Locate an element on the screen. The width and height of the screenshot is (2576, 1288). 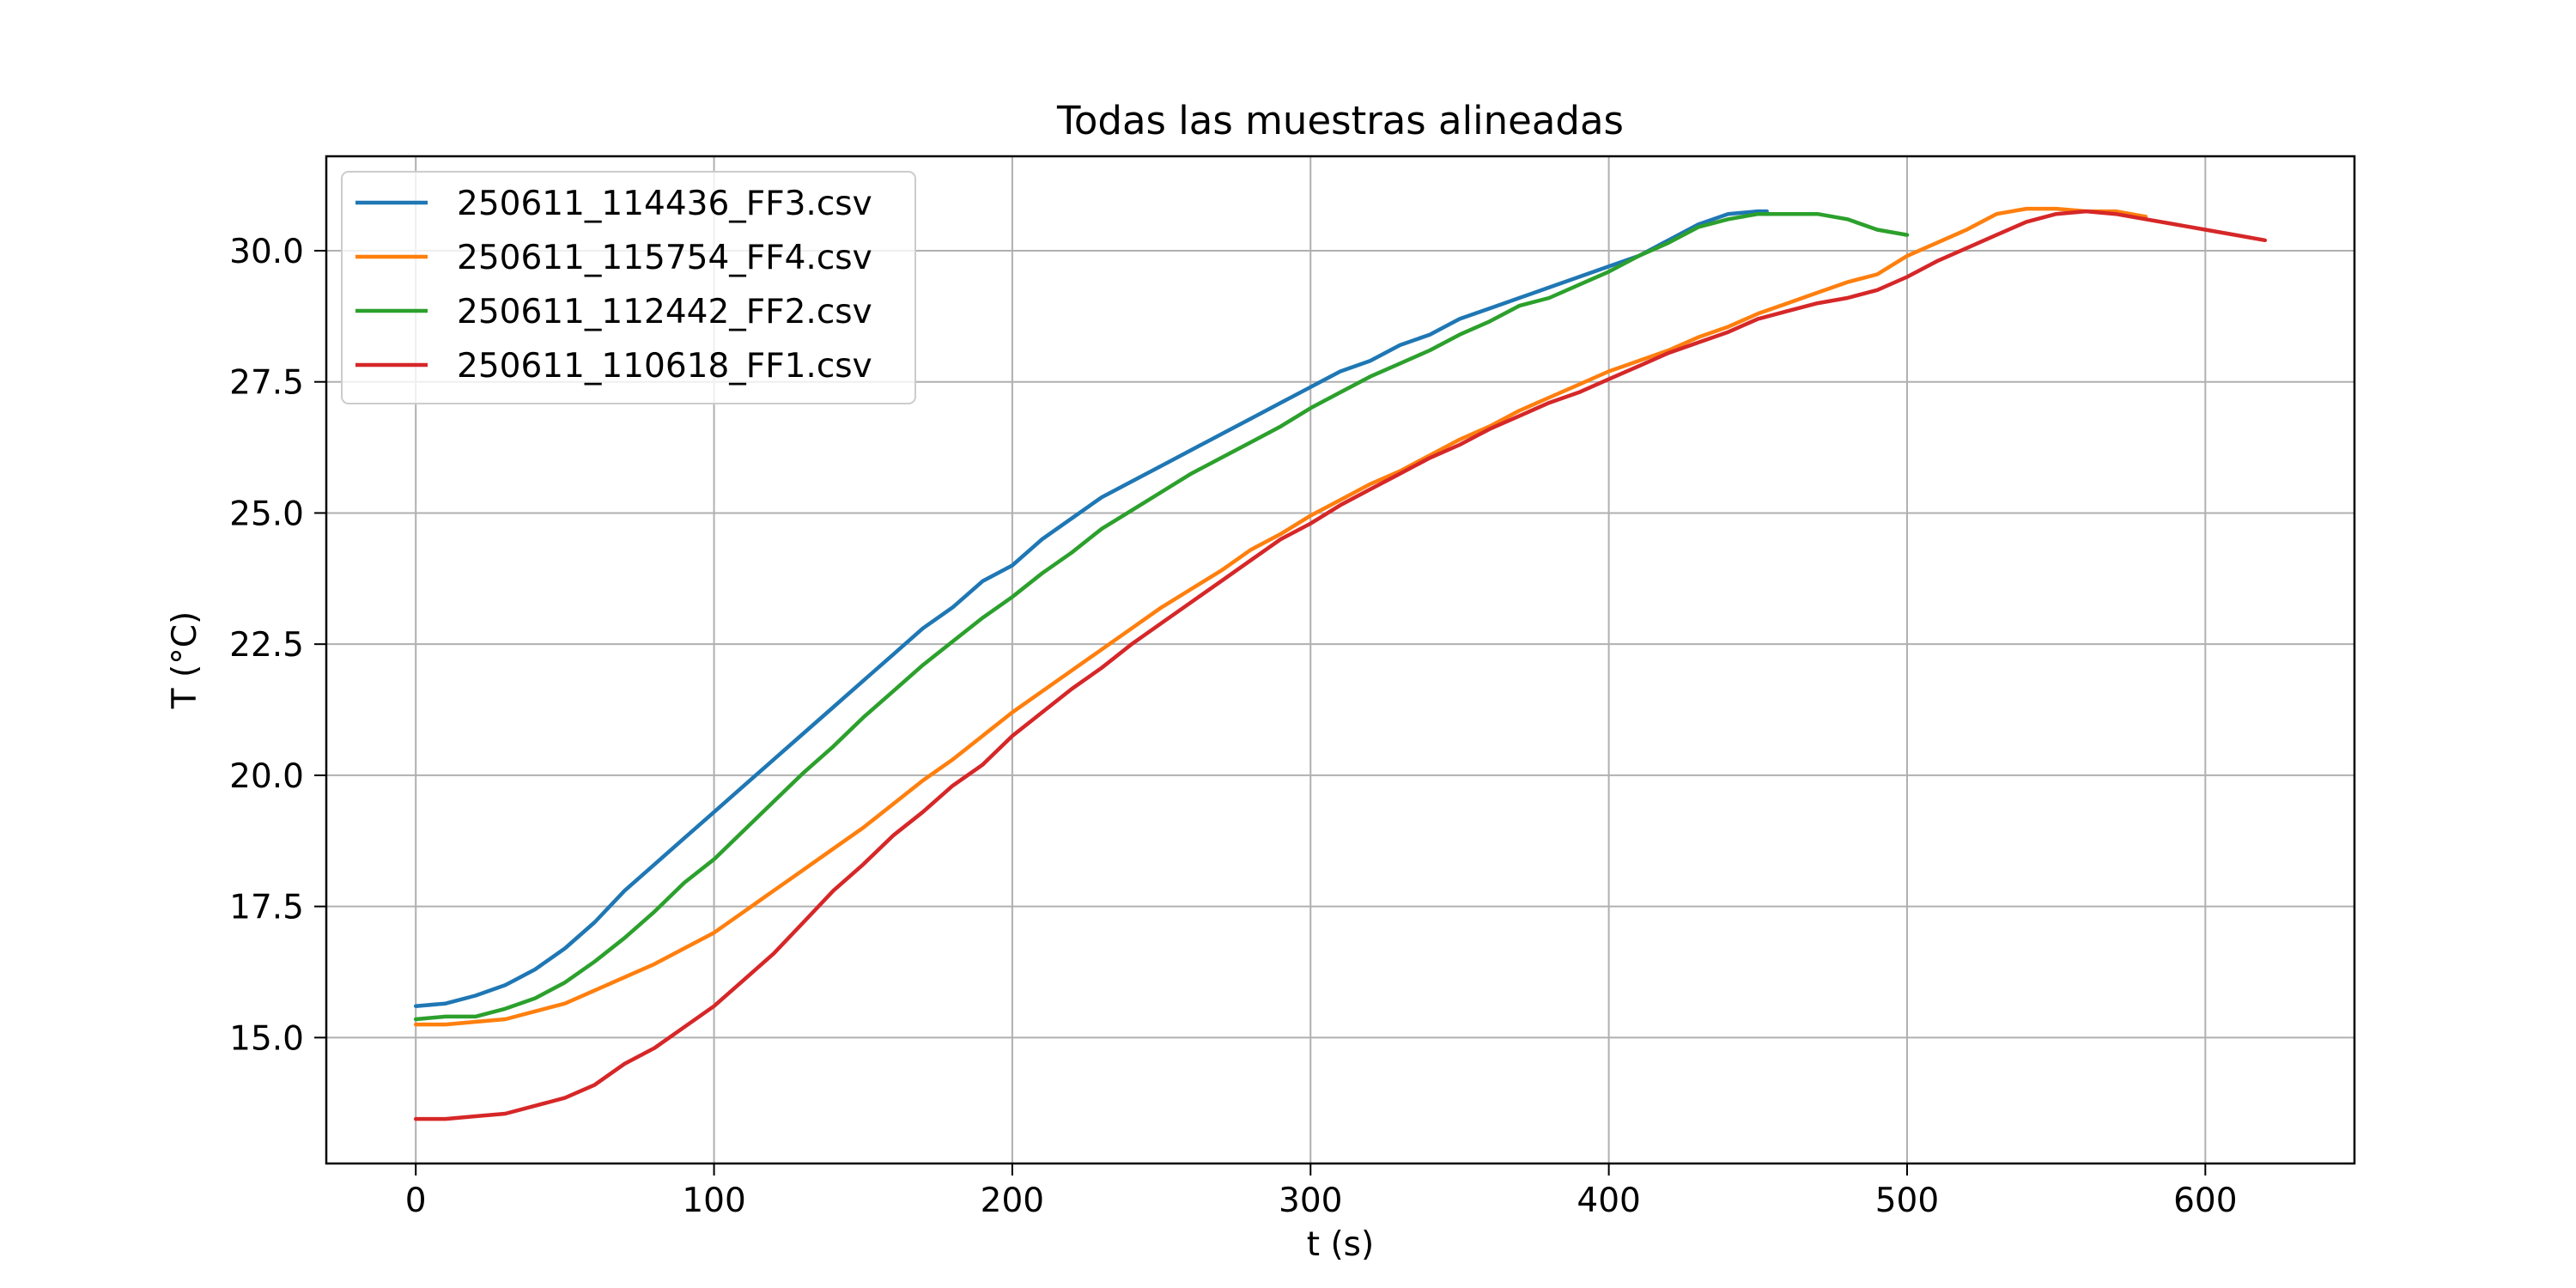
legend-box is located at coordinates (629, 287).